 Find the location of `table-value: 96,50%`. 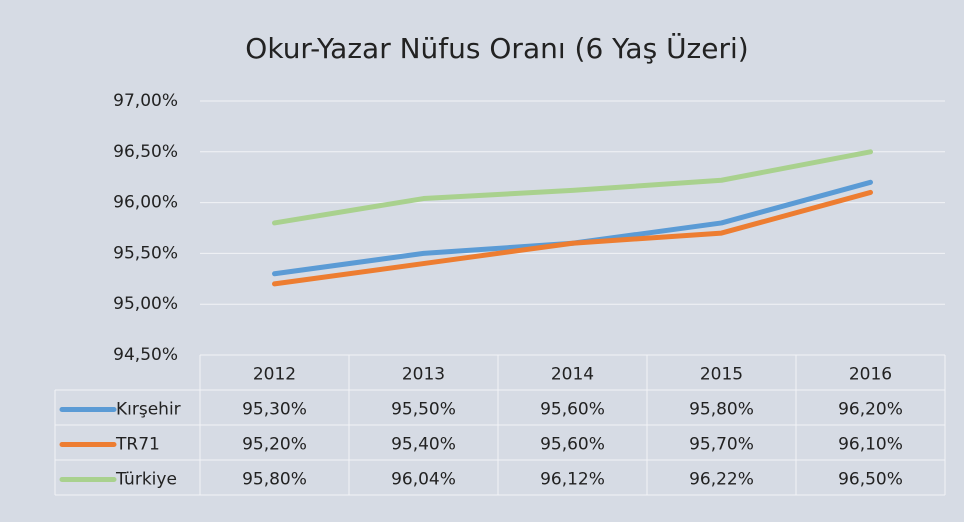

table-value: 96,50% is located at coordinates (870, 480).